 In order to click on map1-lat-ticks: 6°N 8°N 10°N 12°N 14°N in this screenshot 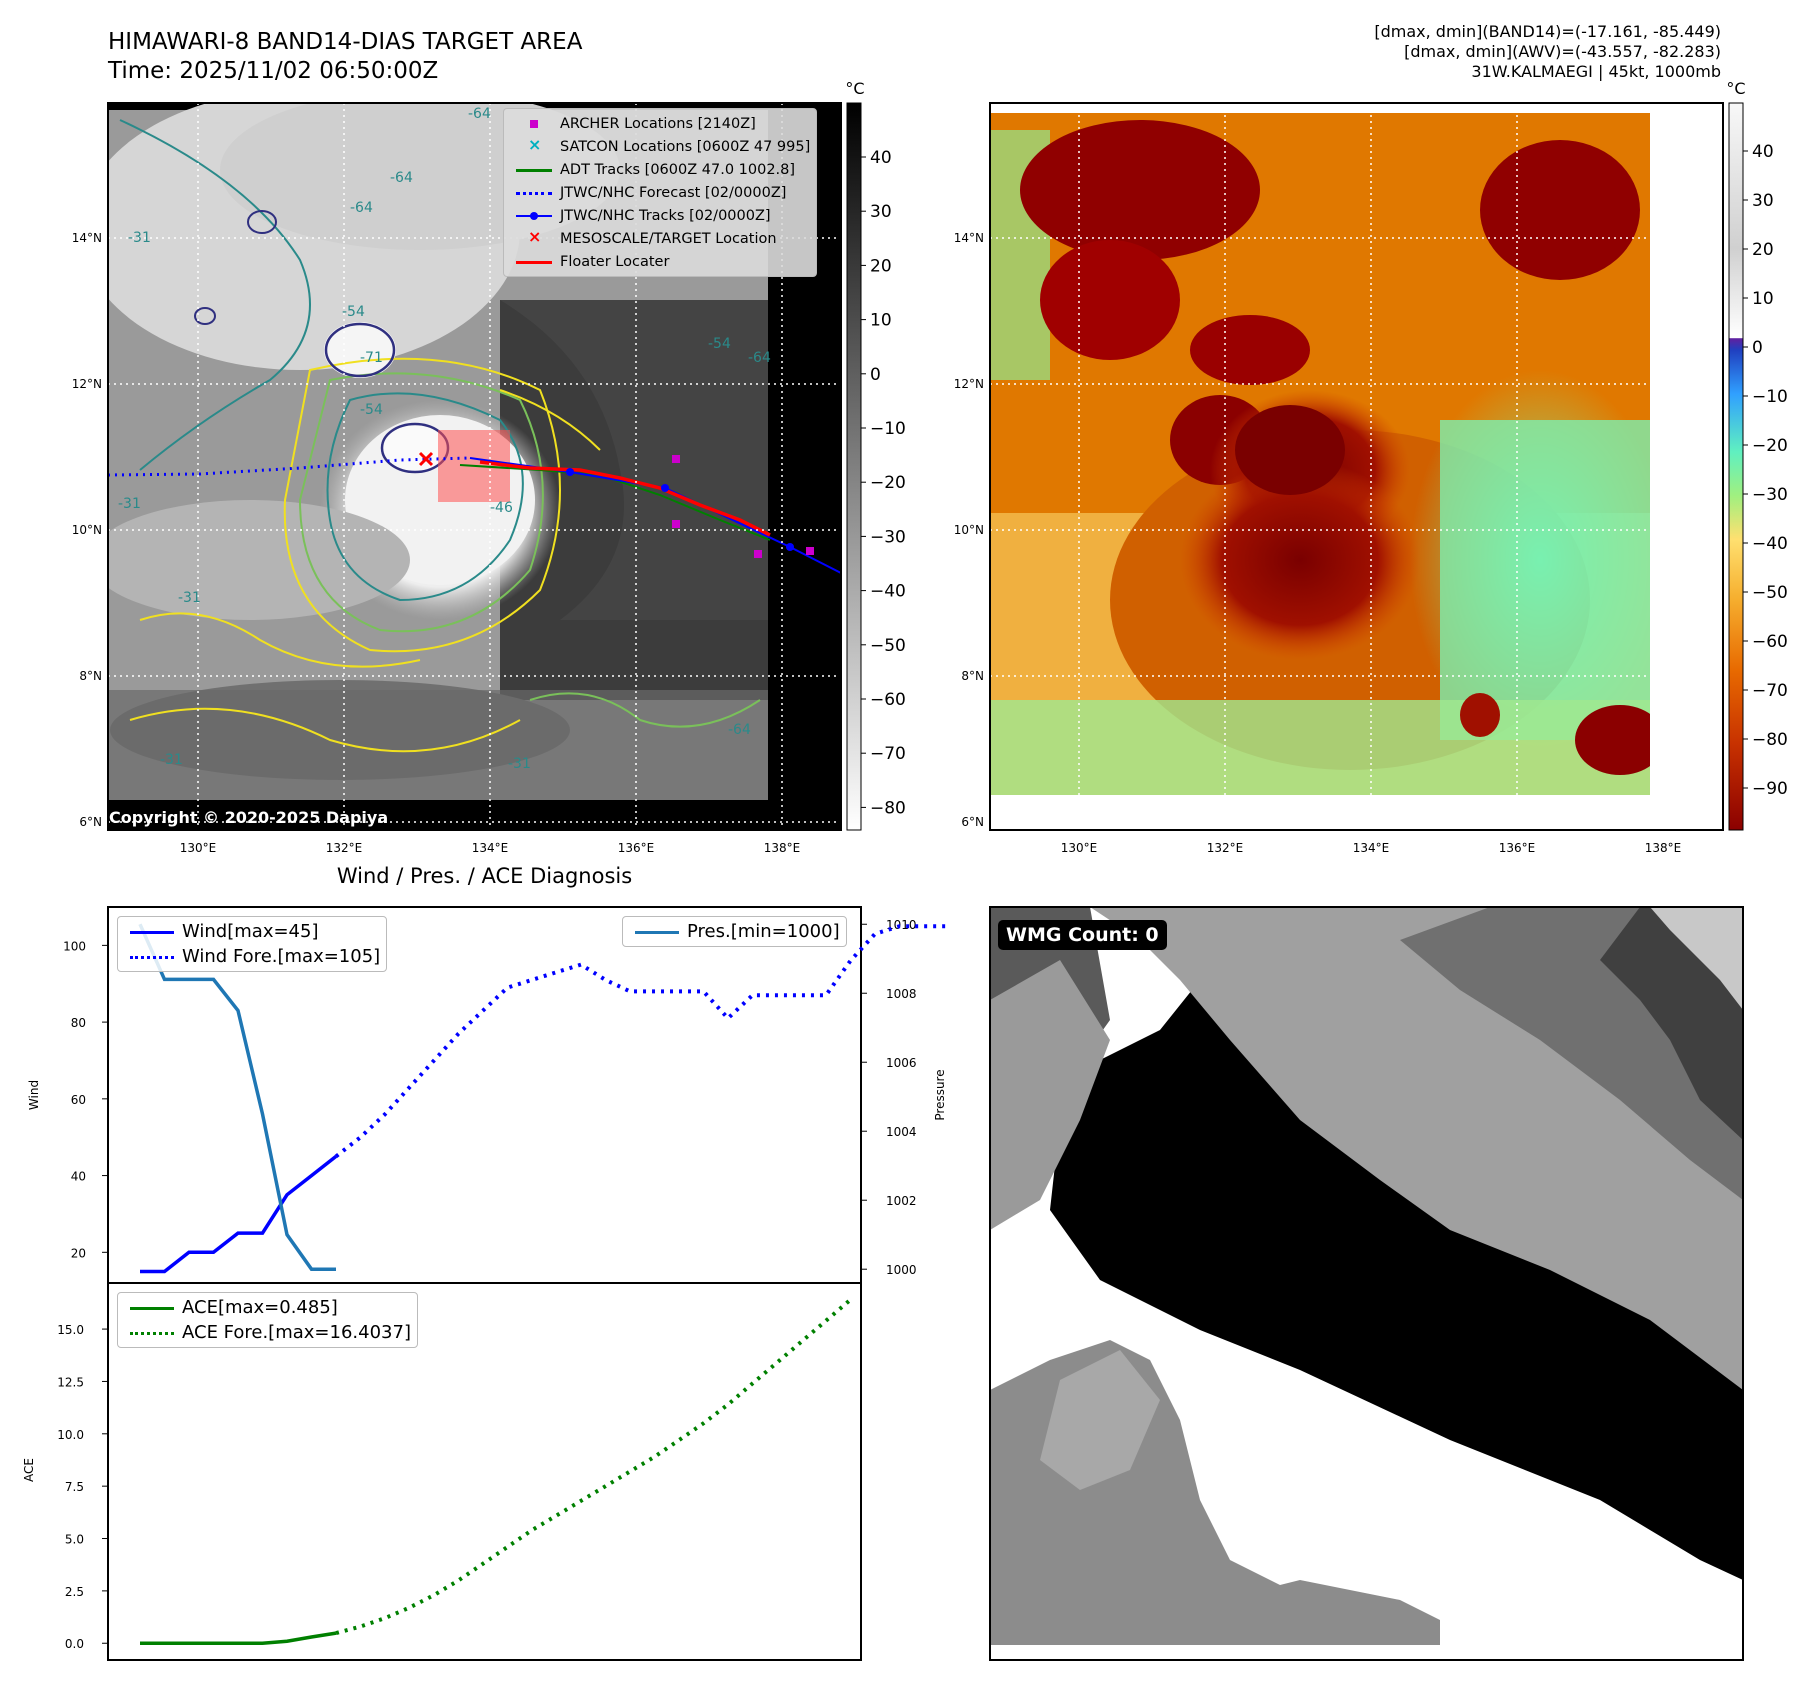, I will do `click(87, 530)`.